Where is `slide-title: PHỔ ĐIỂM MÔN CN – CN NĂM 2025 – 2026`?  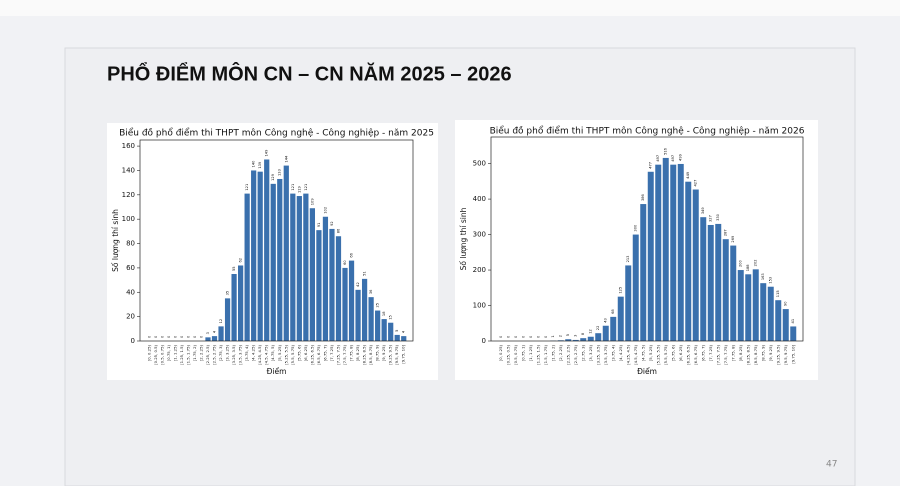
slide-title: PHỔ ĐIỂM MÔN CN – CN NĂM 2025 – 2026 is located at coordinates (309, 73).